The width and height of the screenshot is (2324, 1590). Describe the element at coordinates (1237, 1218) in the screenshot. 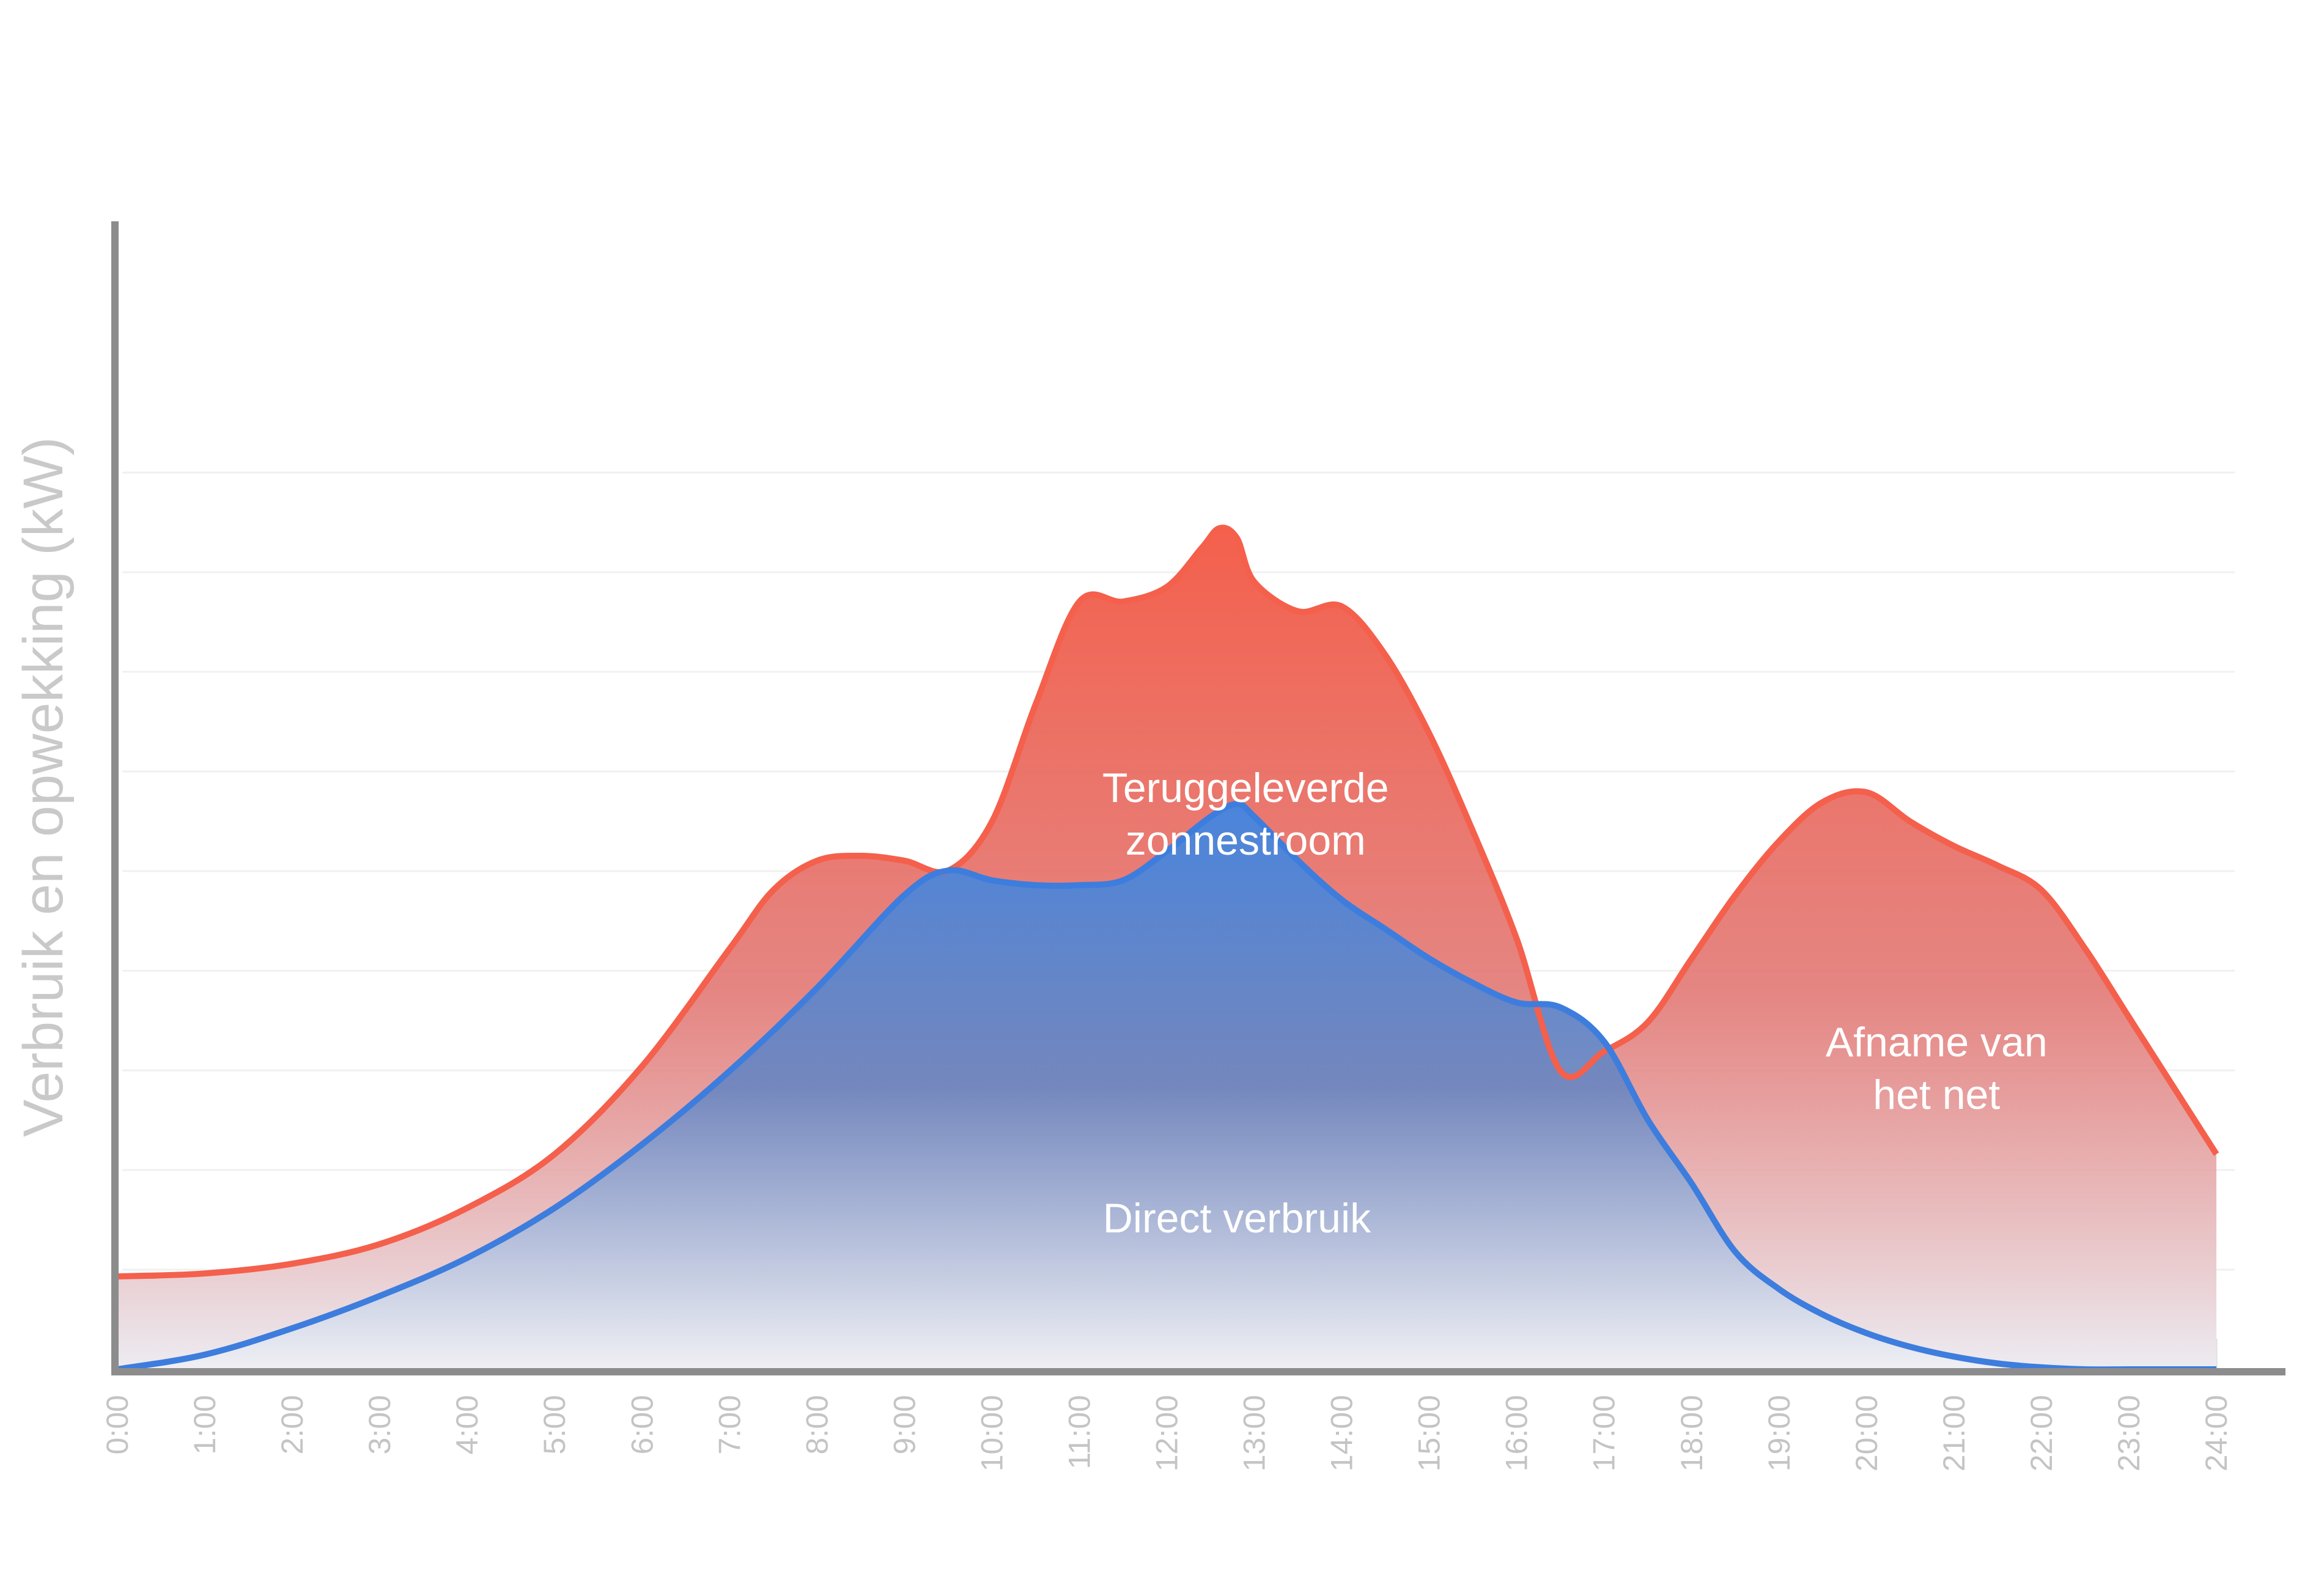

I see `area-label: Direct verbruik` at that location.